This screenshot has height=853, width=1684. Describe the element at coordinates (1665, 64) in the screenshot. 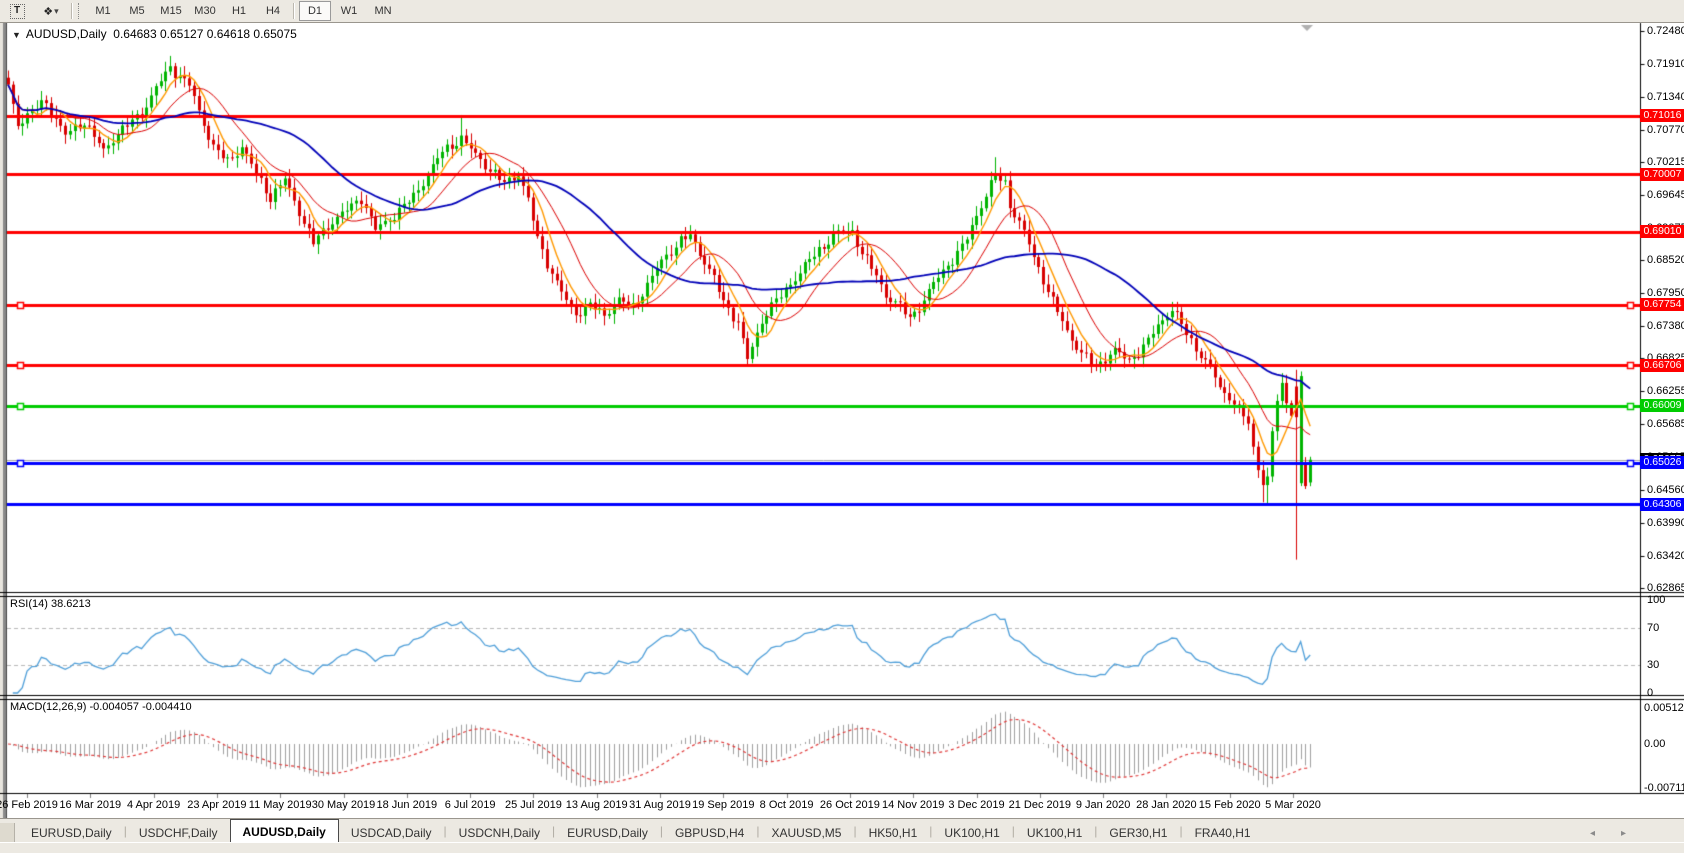

I see `price-axis-label: 0.71910` at that location.